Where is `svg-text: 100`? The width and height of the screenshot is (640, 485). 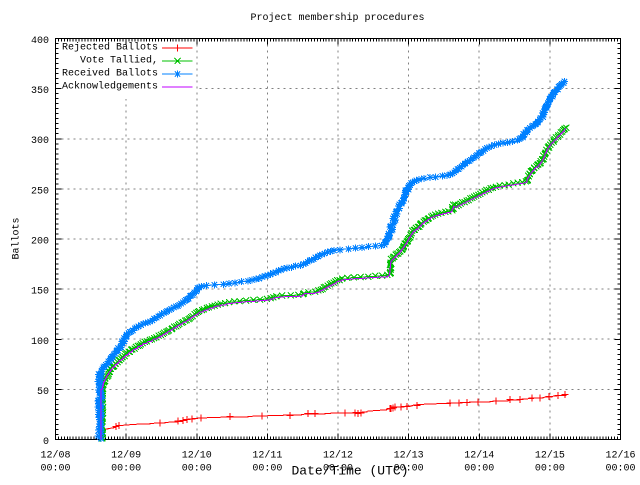
svg-text: 100 is located at coordinates (40, 342).